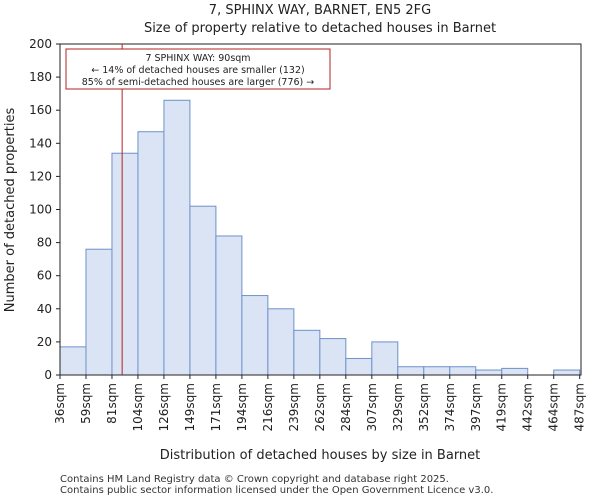  Describe the element at coordinates (294, 407) in the screenshot. I see `x-tick-label: 239sqm` at that location.